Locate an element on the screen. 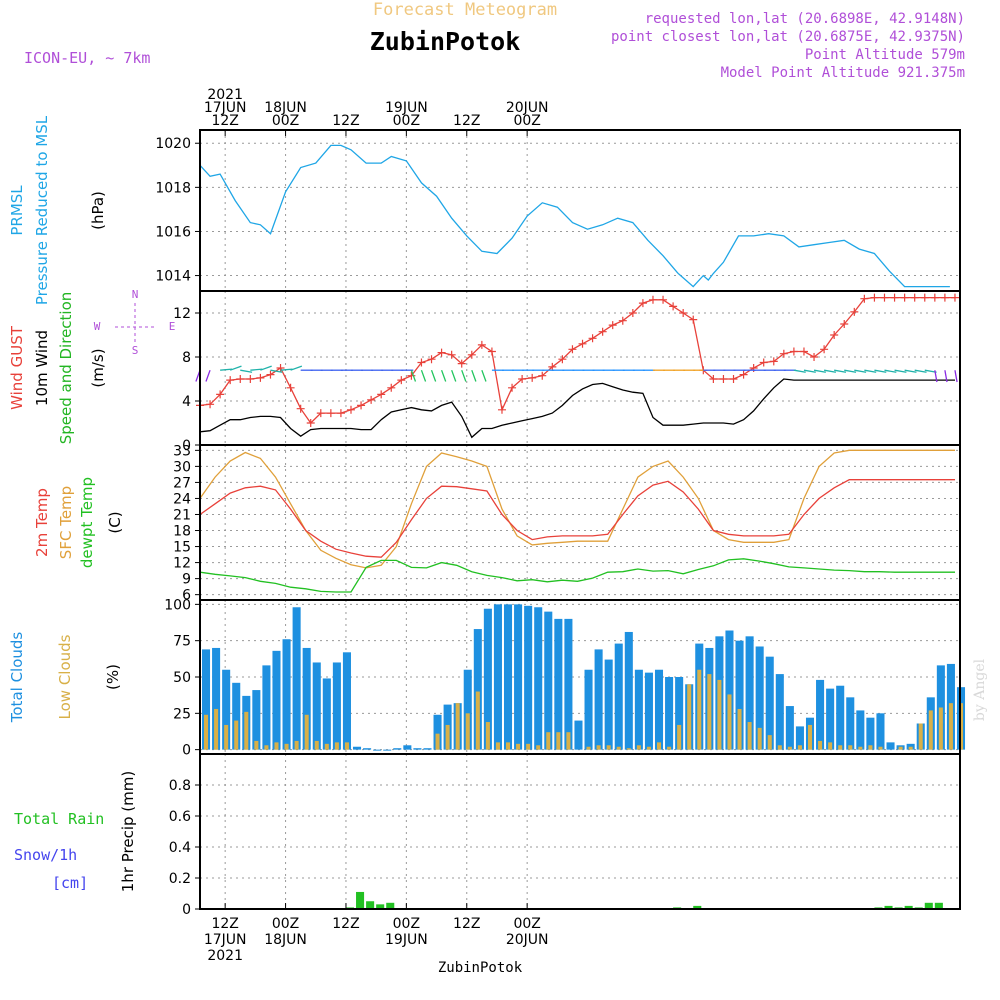 The height and width of the screenshot is (1000, 1000). pressure-line is located at coordinates (439, 209).